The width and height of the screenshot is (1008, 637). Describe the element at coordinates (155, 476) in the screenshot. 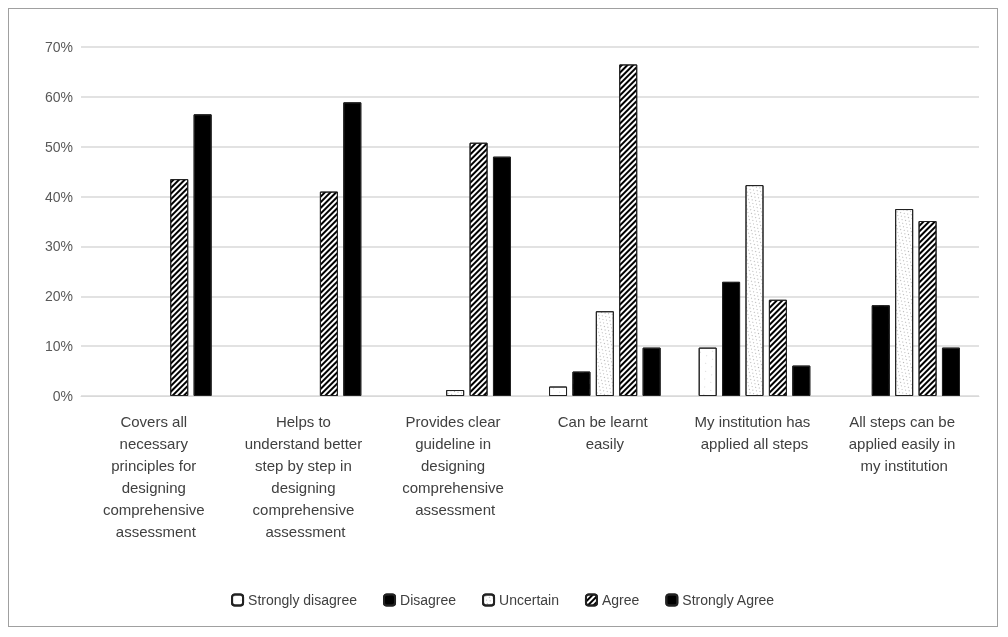

I see `x-tick-label: Covers all necessary principles for designing comprehensive assessment` at that location.